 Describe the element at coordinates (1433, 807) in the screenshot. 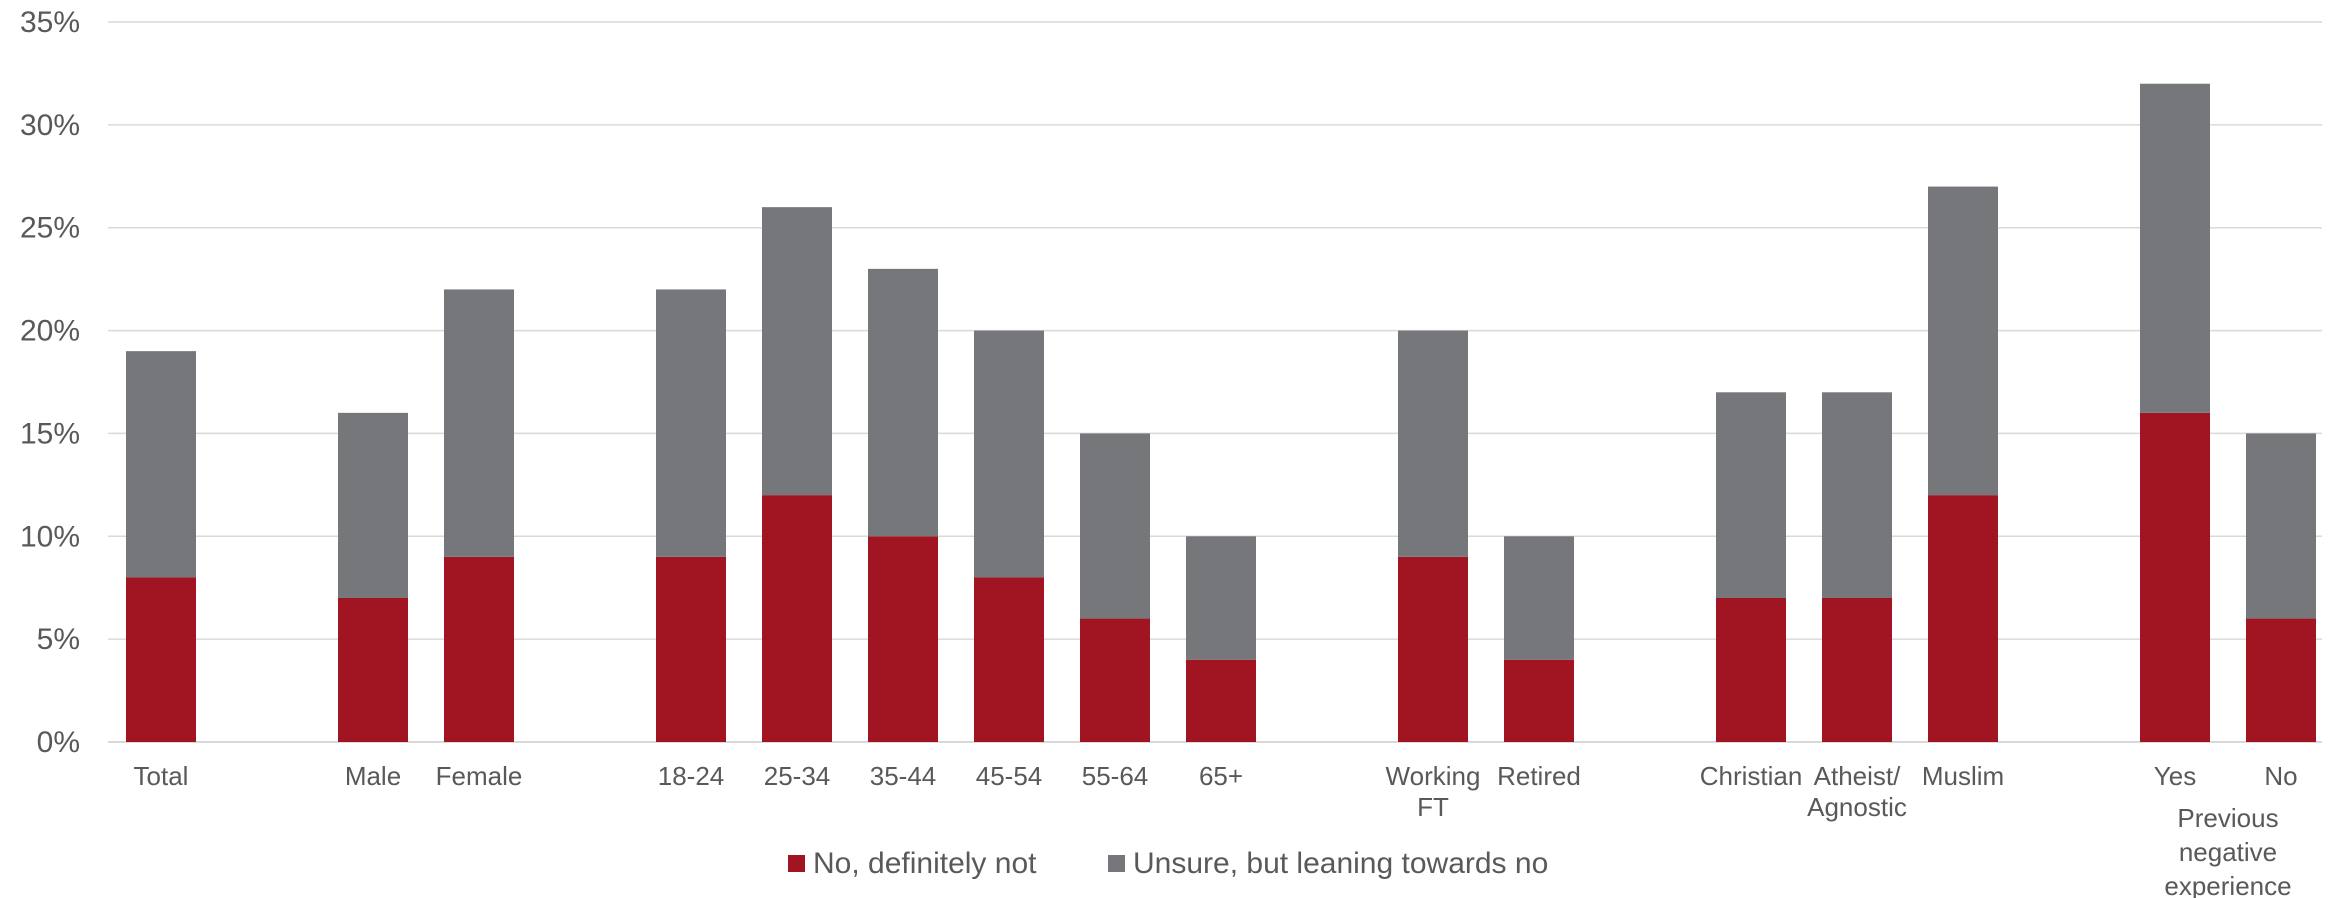

I see `x-category-label: FT` at that location.